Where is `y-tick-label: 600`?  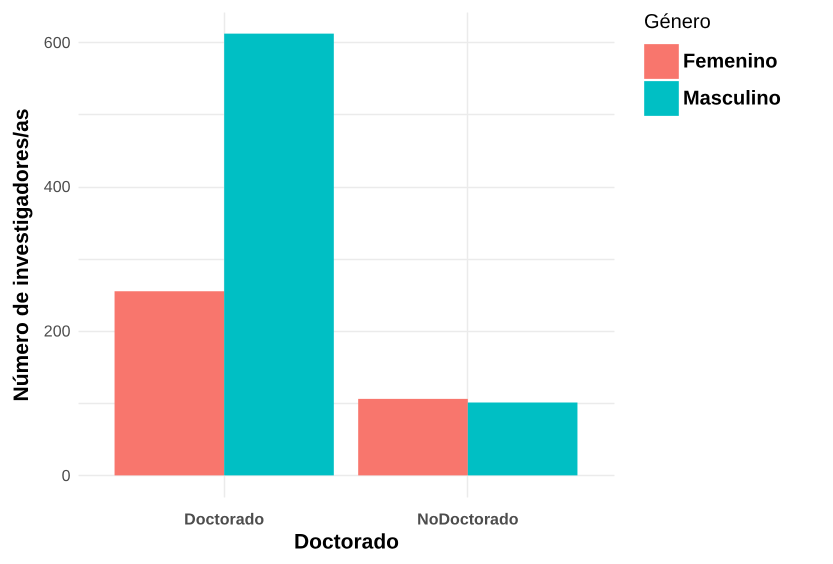
y-tick-label: 600 is located at coordinates (57, 43).